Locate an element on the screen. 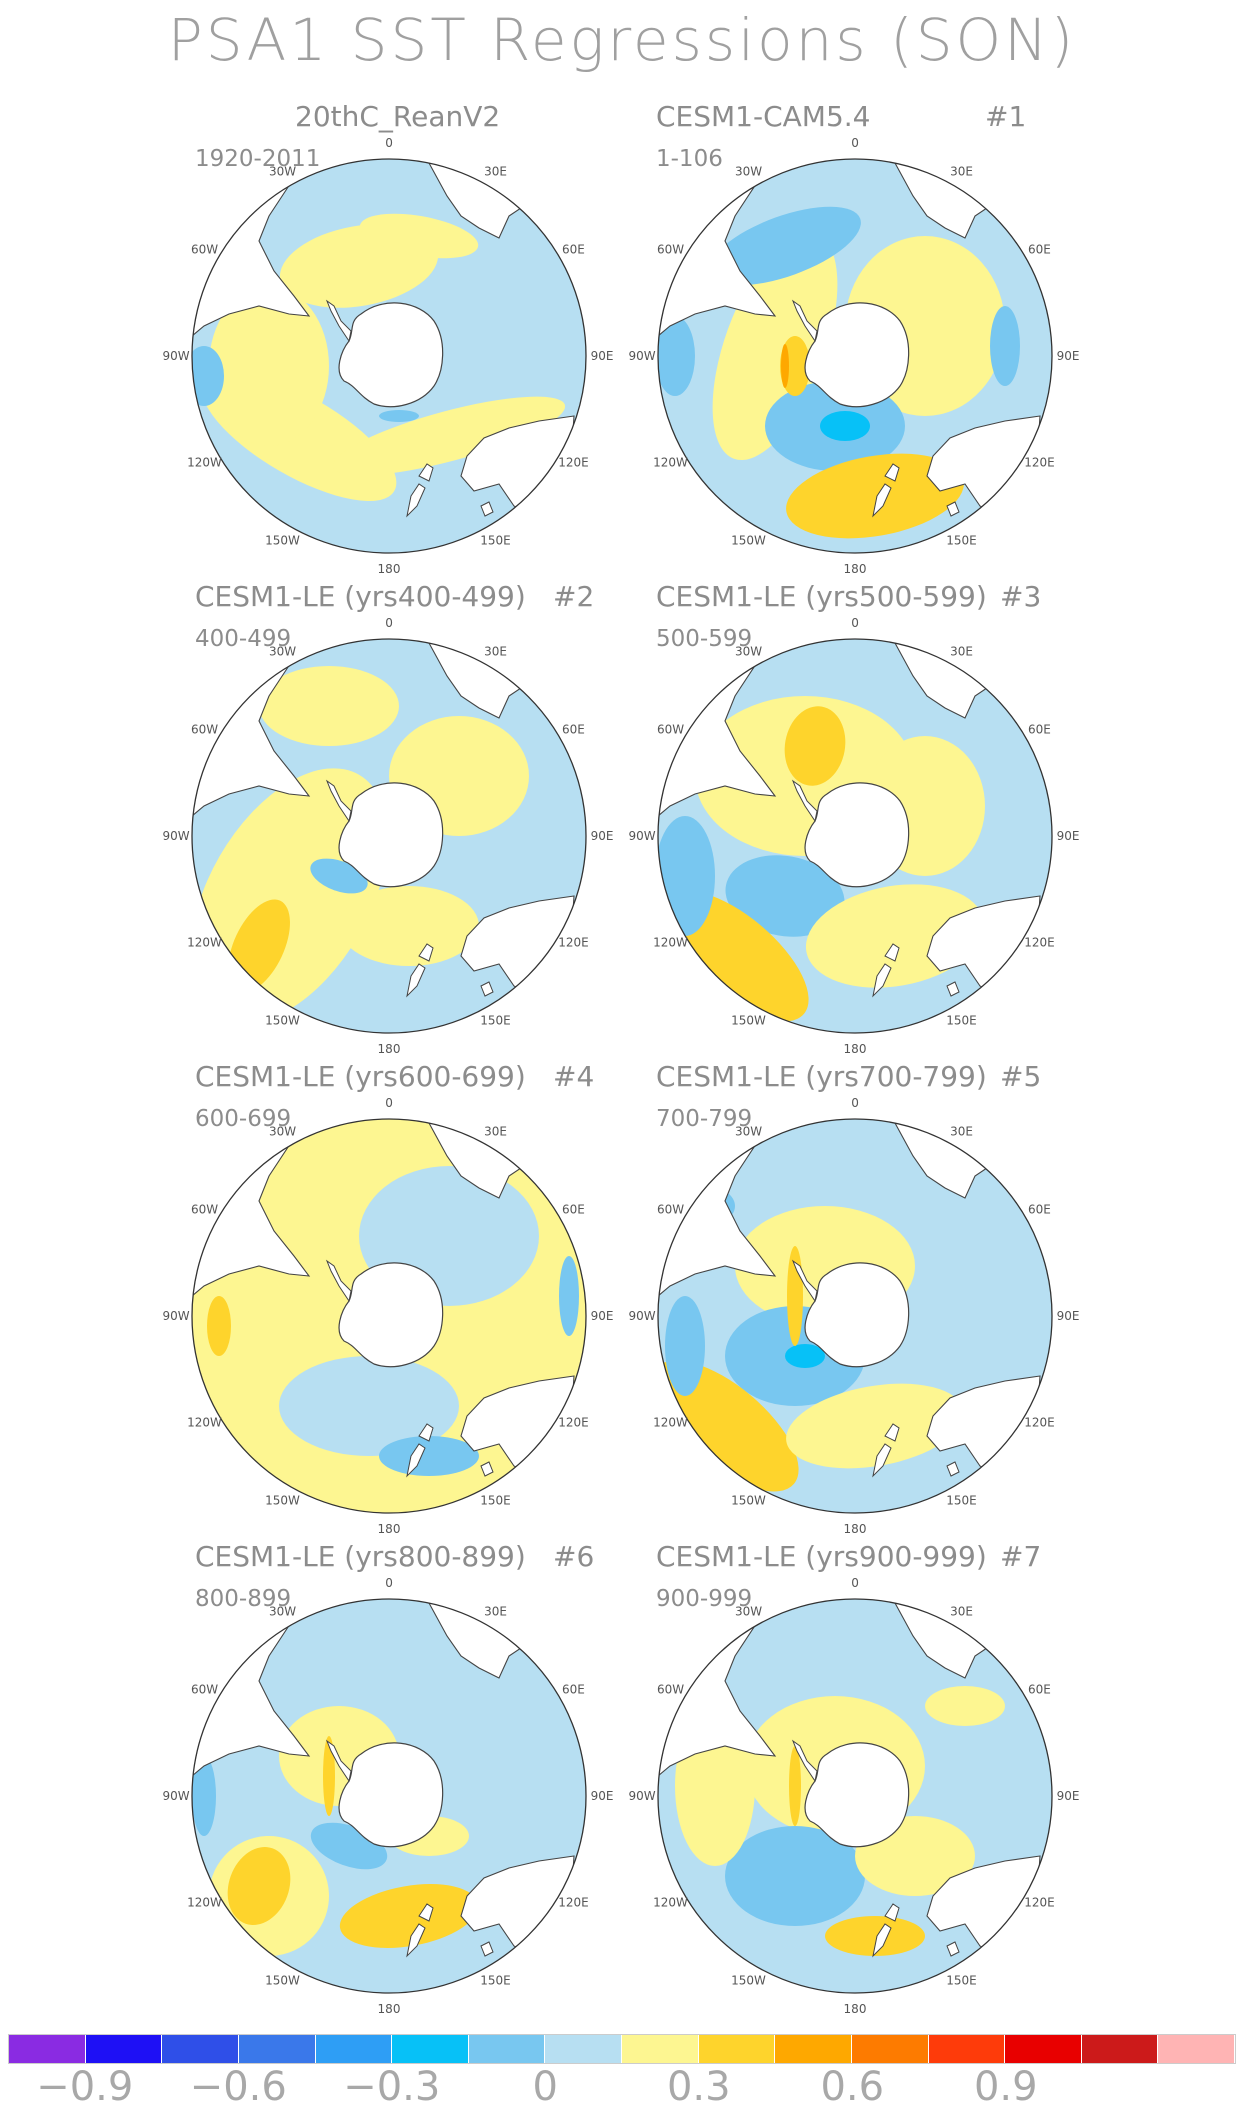 Image resolution: width=1244 pixels, height=2113 pixels. panel-years: 1920-2011 is located at coordinates (258, 159).